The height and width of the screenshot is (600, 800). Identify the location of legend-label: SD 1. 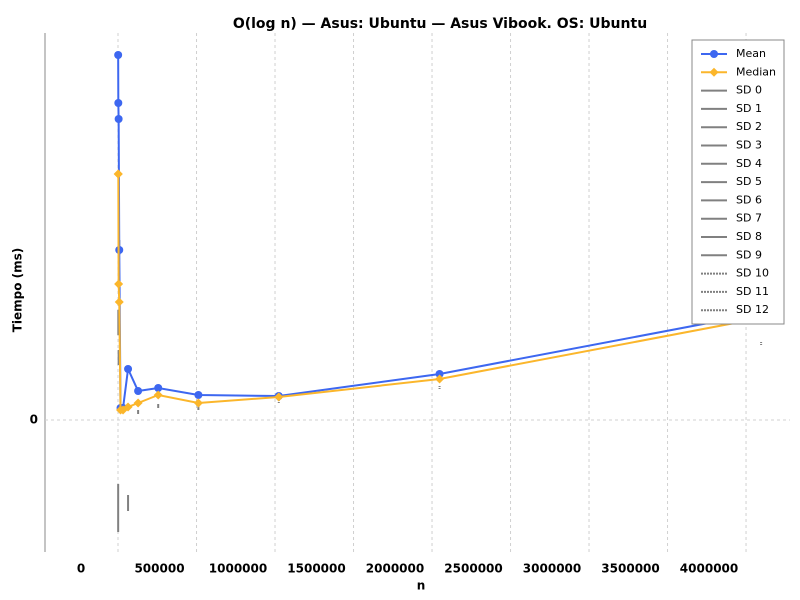
(749, 108).